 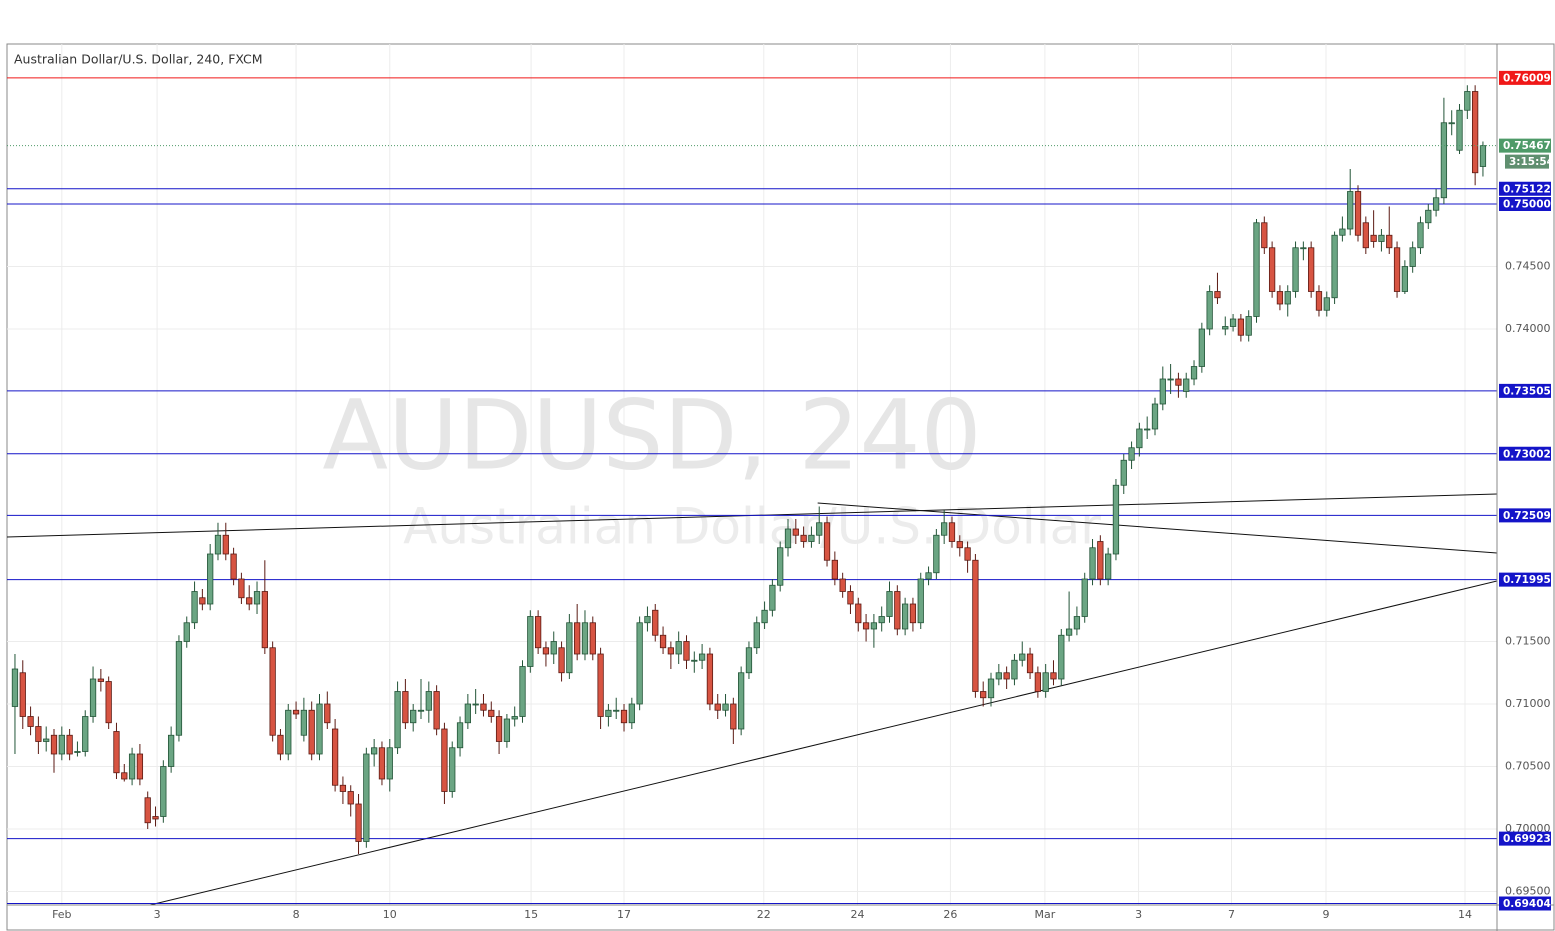 What do you see at coordinates (624, 914) in the screenshot?
I see `x-tick-label: 17` at bounding box center [624, 914].